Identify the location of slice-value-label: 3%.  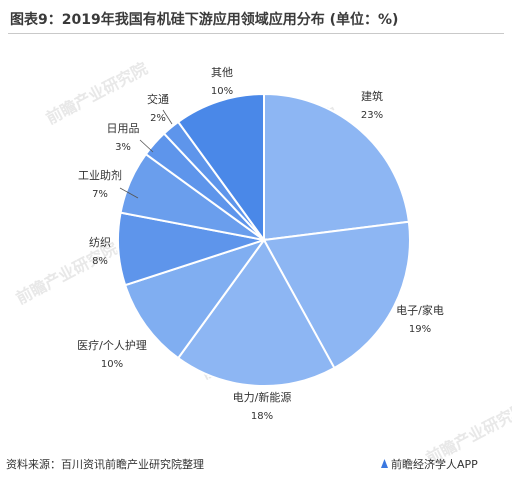
(123, 147).